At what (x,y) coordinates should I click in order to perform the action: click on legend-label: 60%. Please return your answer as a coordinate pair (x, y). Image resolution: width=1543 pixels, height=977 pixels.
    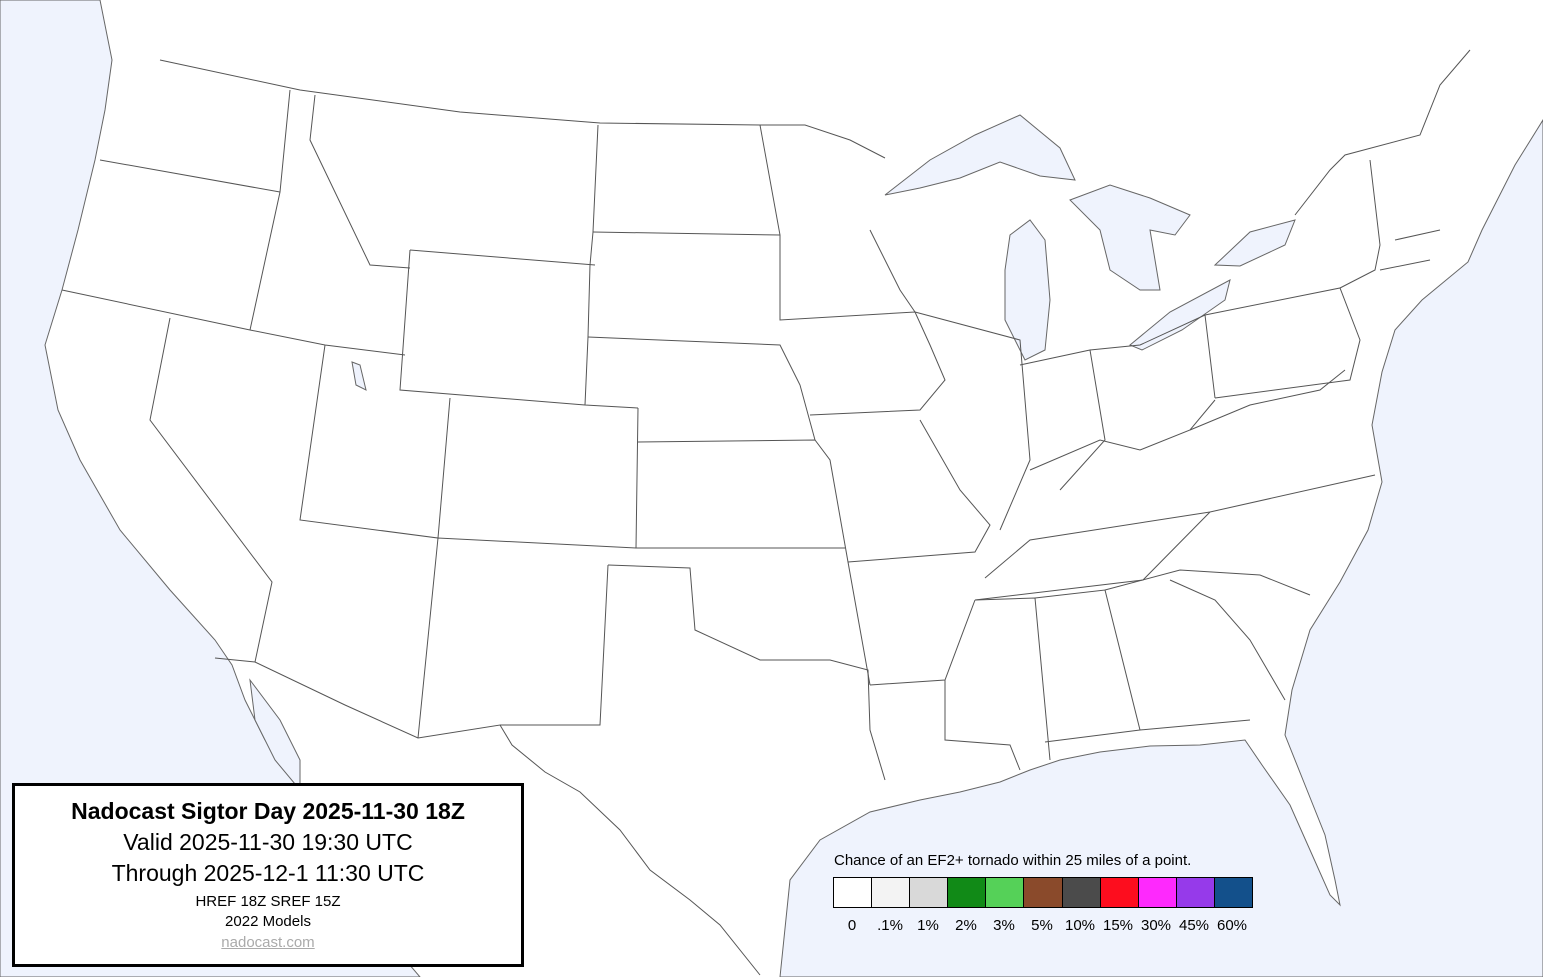
    Looking at the image, I should click on (1232, 925).